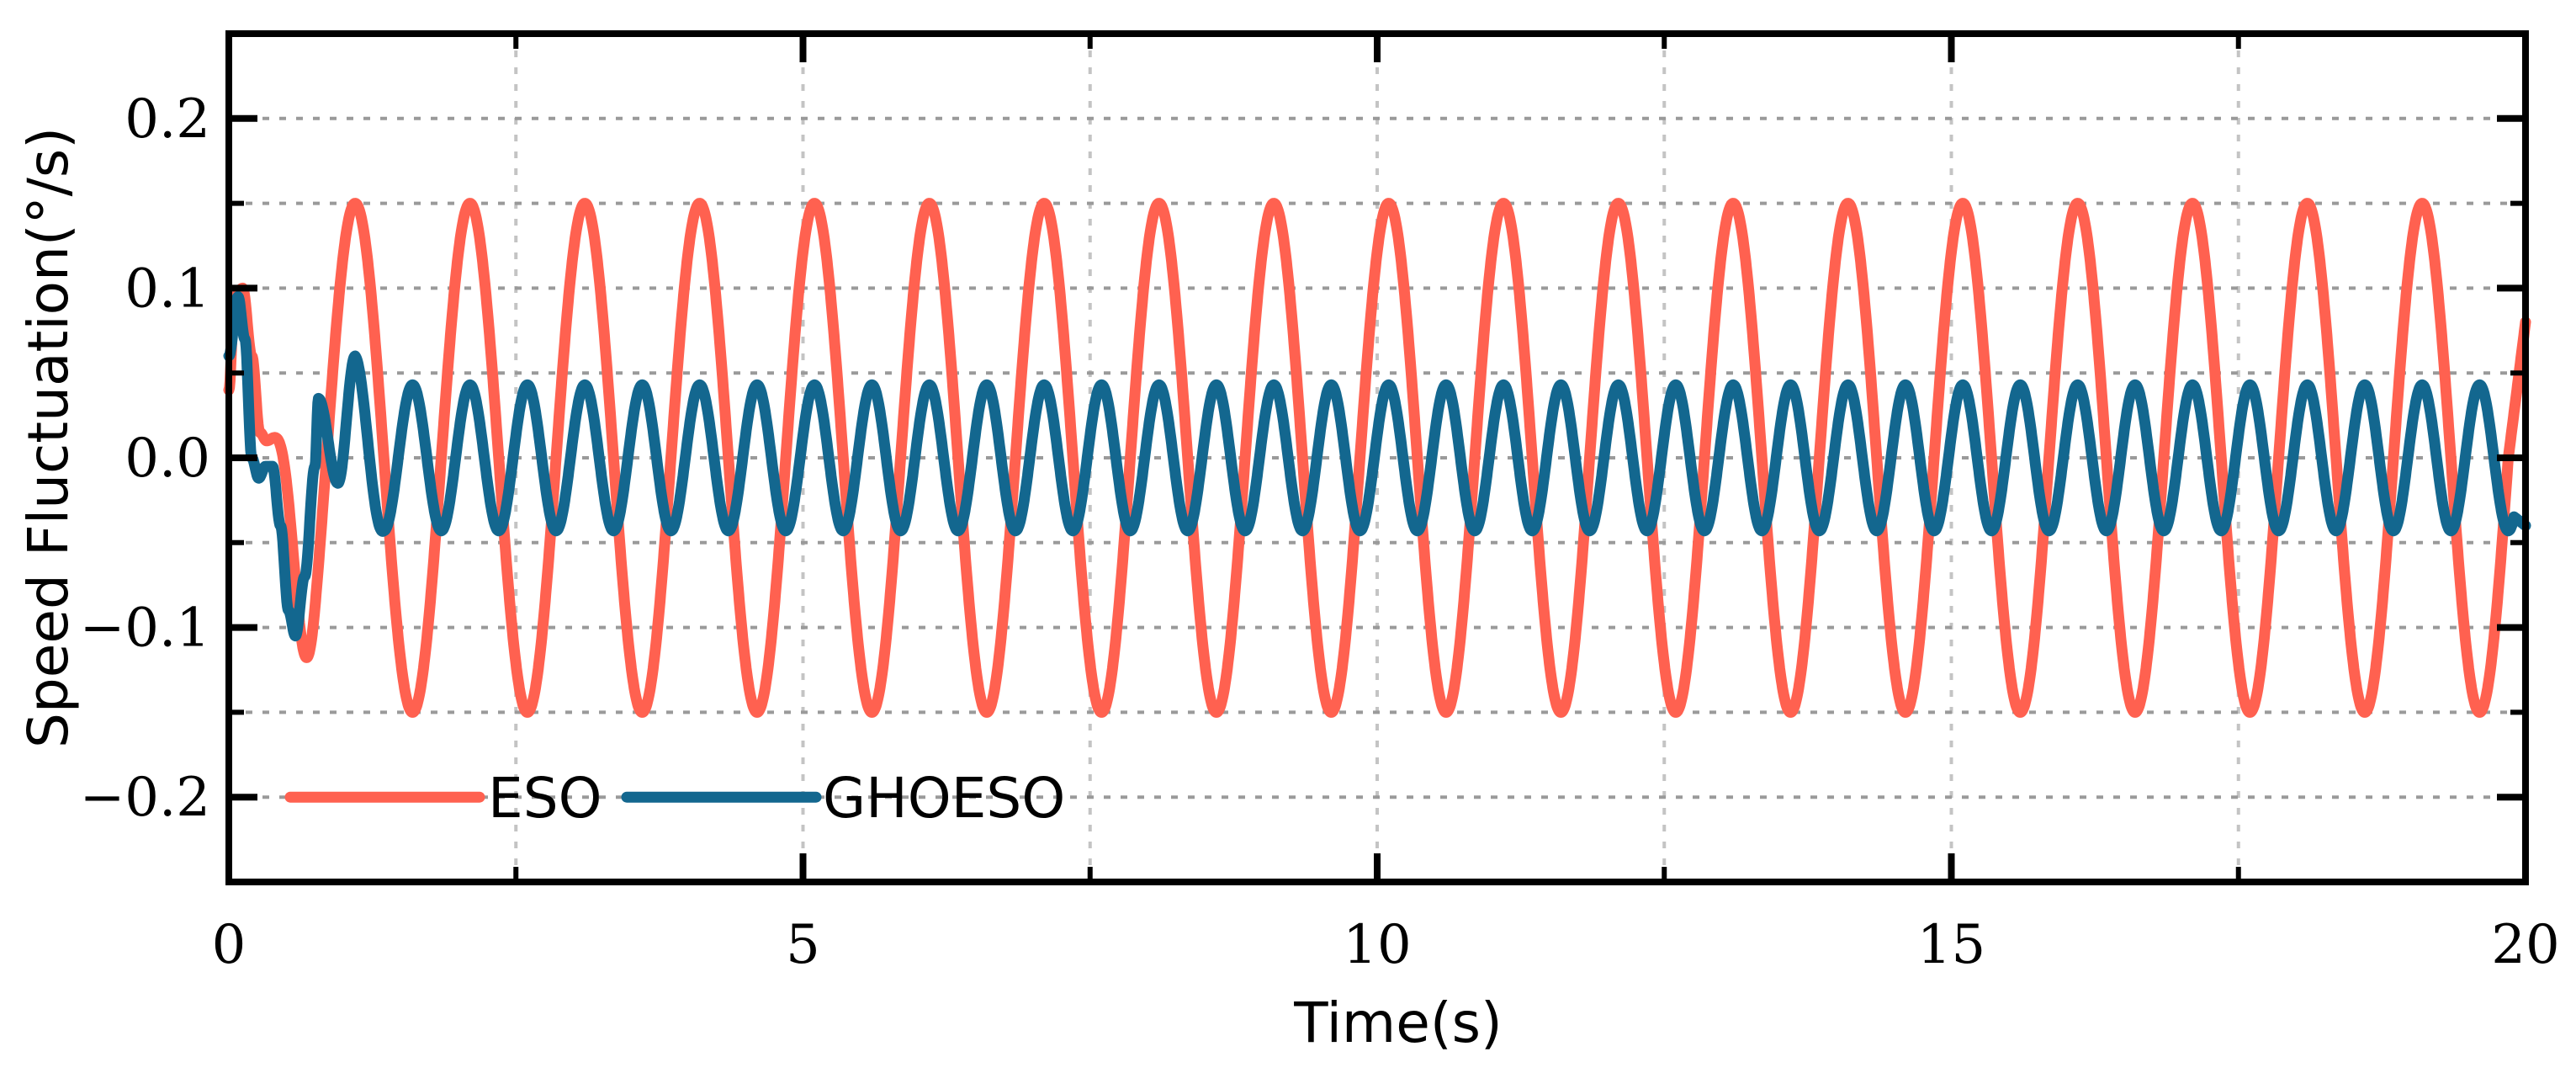 The height and width of the screenshot is (1073, 2576). I want to click on x-tick-label: 15, so click(1951, 945).